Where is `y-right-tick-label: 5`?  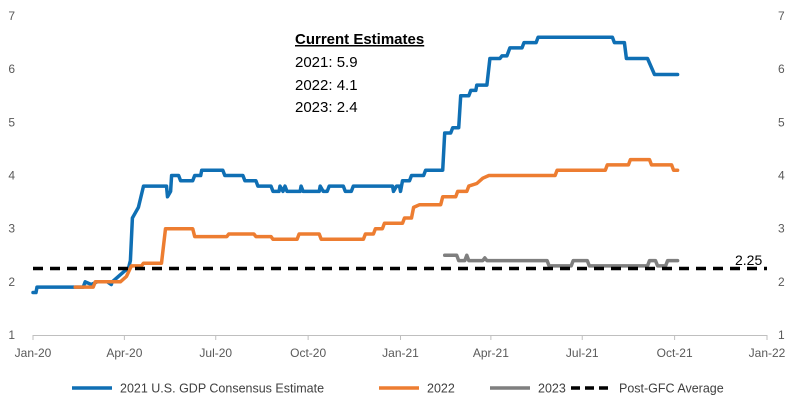 y-right-tick-label: 5 is located at coordinates (781, 122).